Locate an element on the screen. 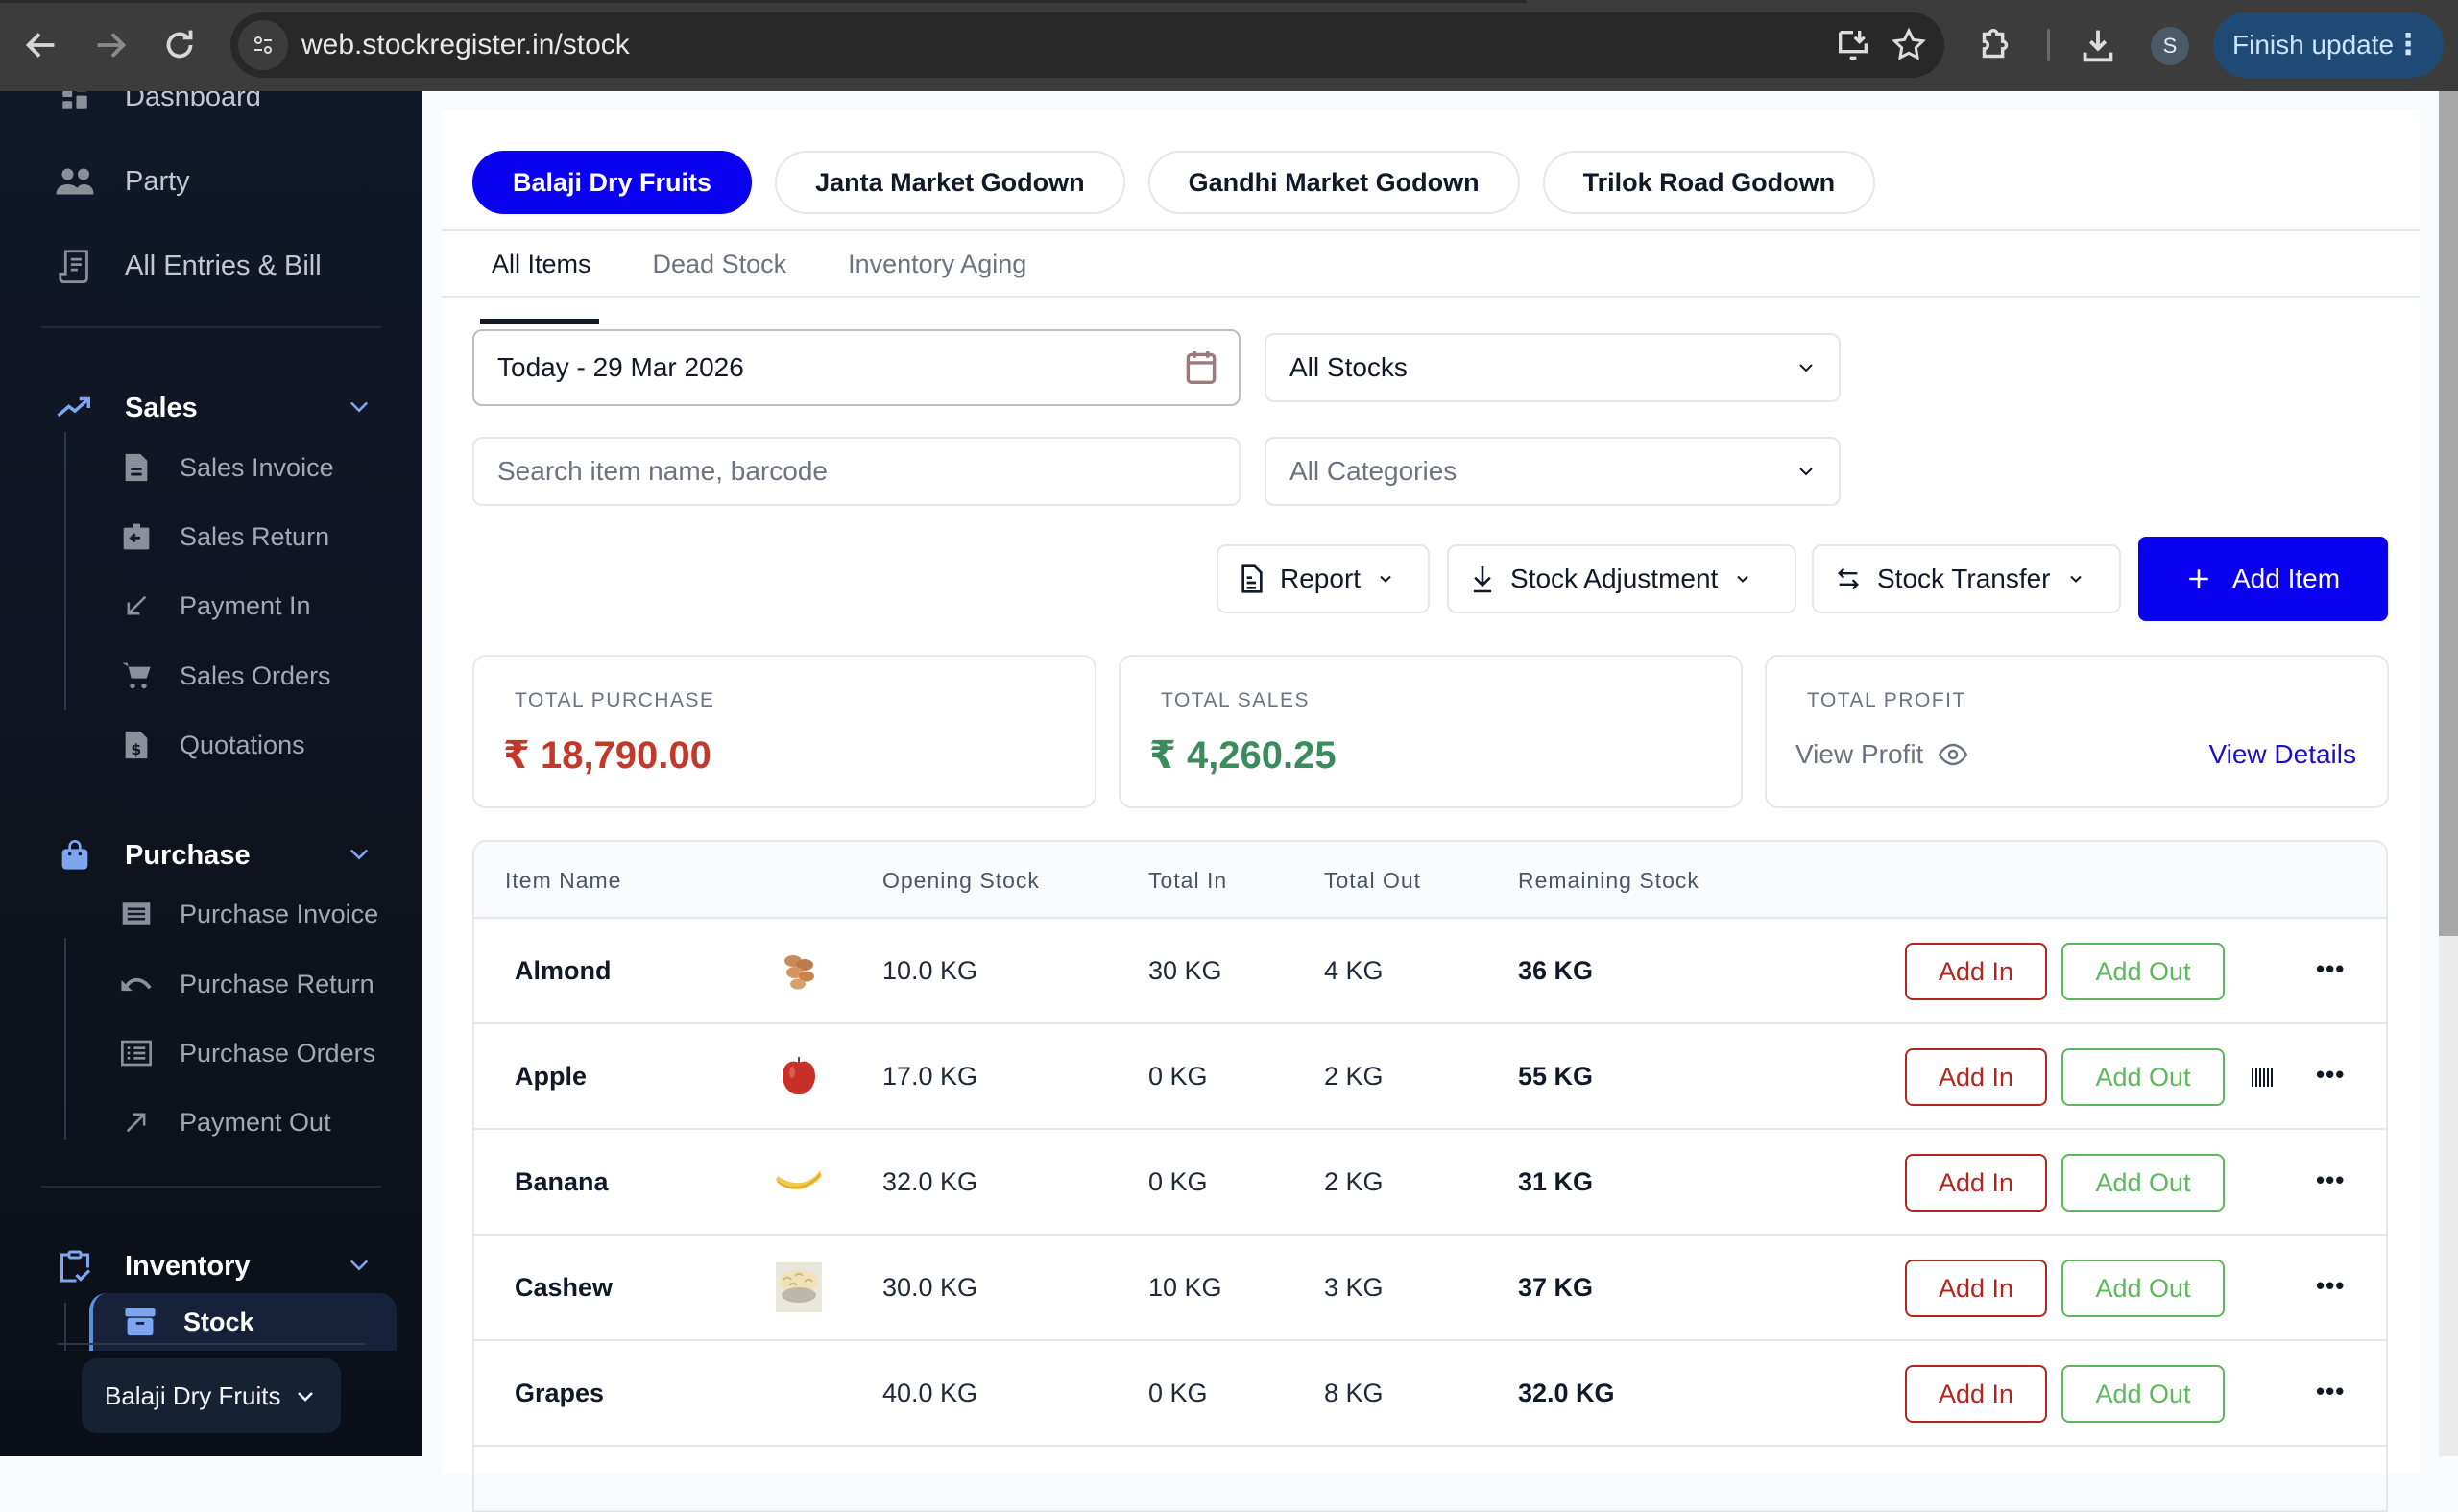  view-tabs: All Items Dead Stock Inventory Aging is located at coordinates (759, 264).